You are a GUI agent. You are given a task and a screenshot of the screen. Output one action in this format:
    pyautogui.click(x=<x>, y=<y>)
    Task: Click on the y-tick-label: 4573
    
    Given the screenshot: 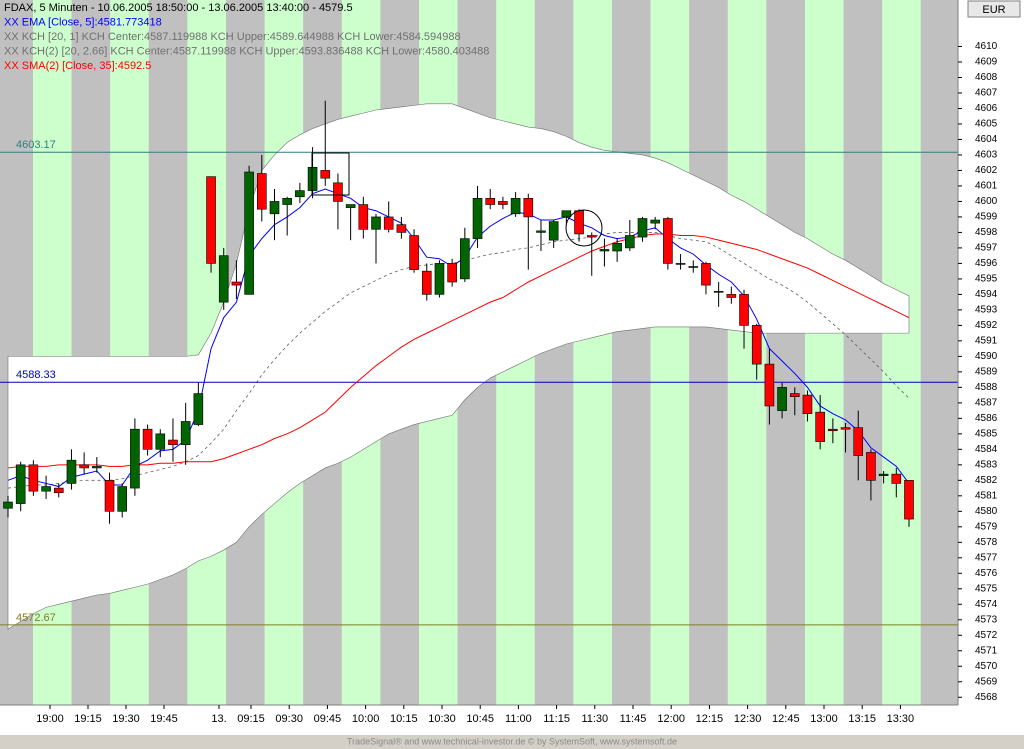 What is the action you would take?
    pyautogui.click(x=986, y=619)
    